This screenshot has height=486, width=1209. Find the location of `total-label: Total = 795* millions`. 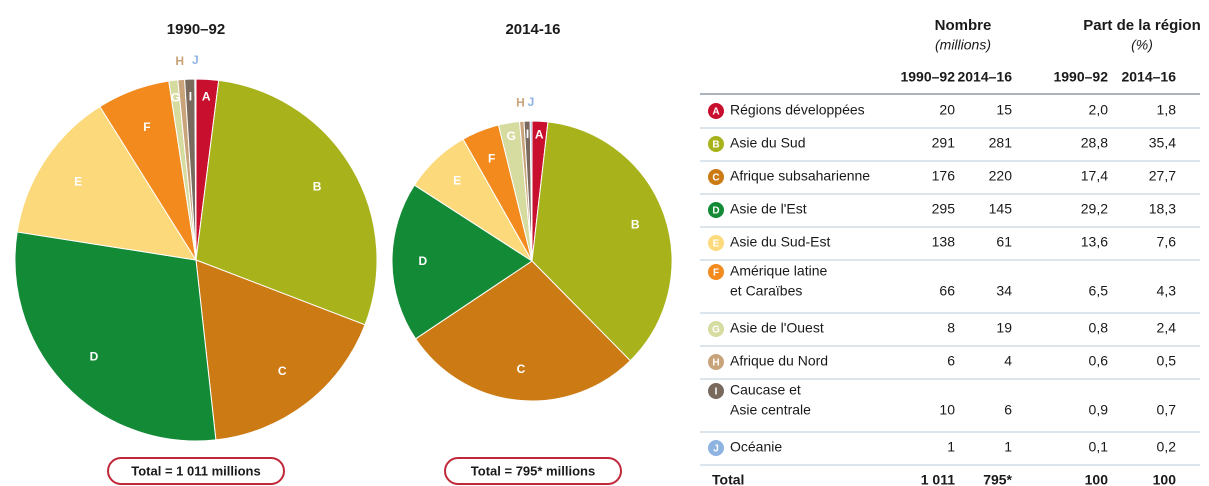

total-label: Total = 795* millions is located at coordinates (533, 470).